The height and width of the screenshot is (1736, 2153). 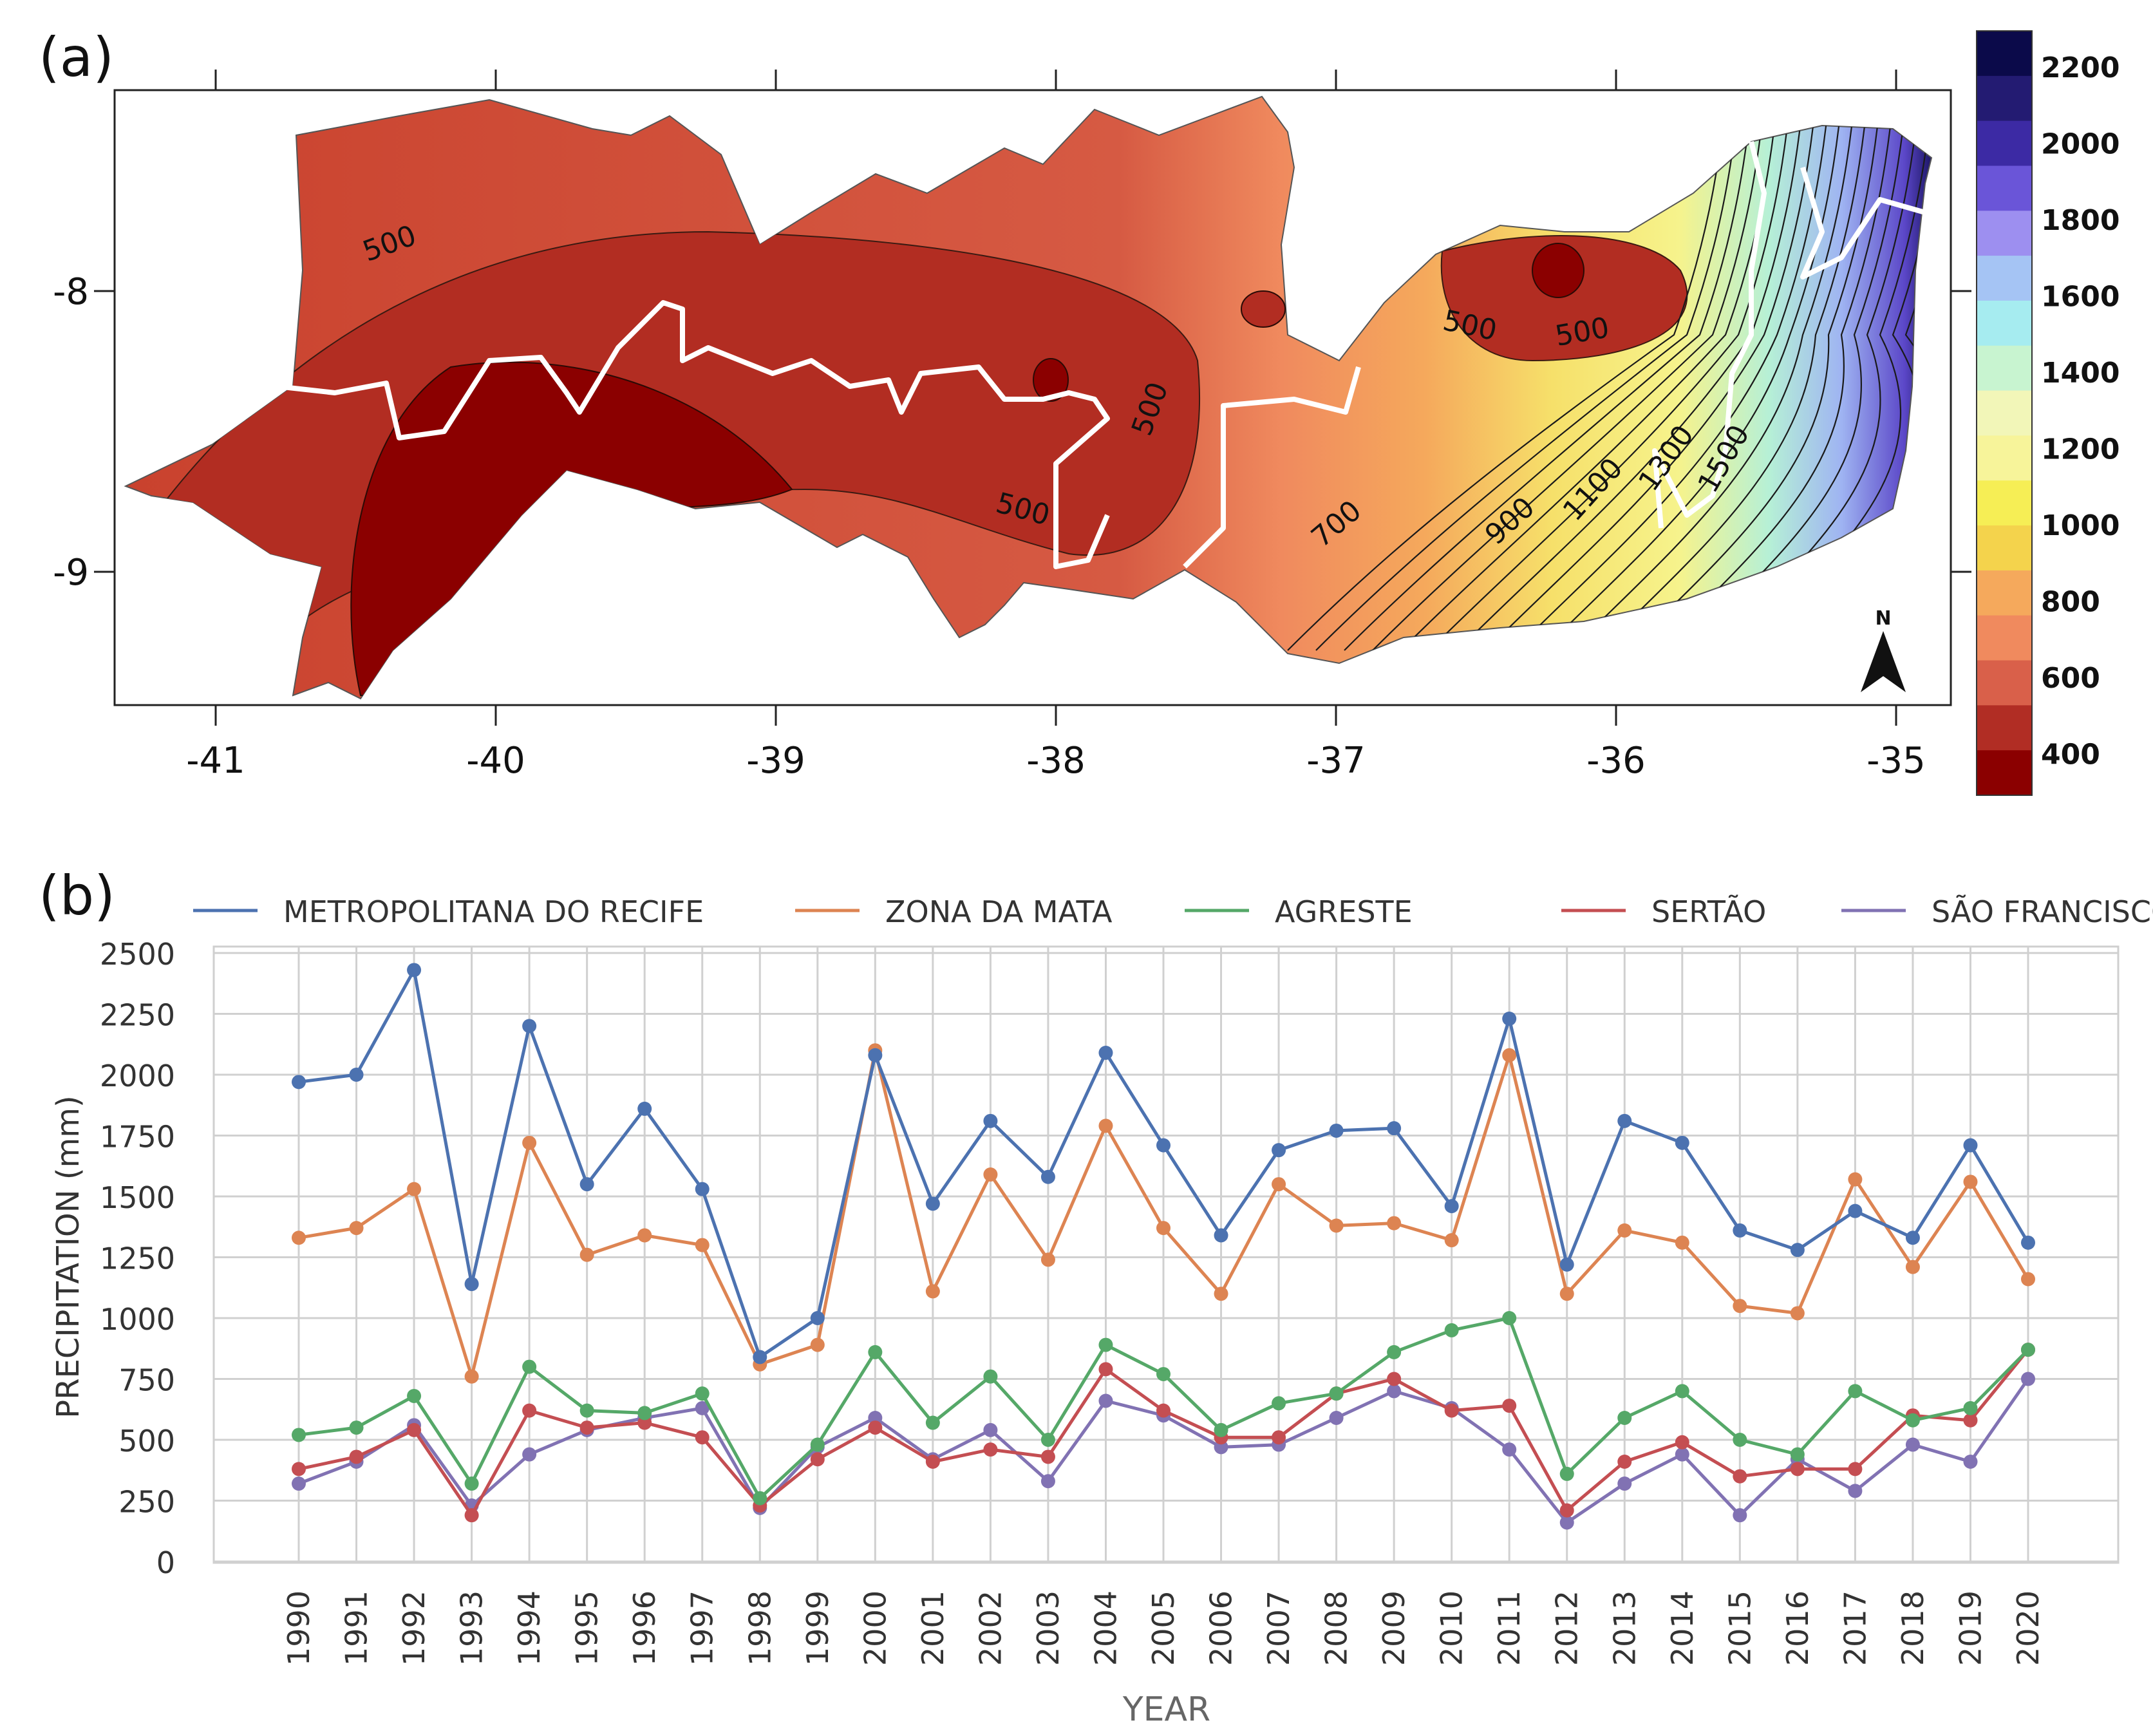 I want to click on colorbar-tick-label: 600, so click(x=2070, y=679).